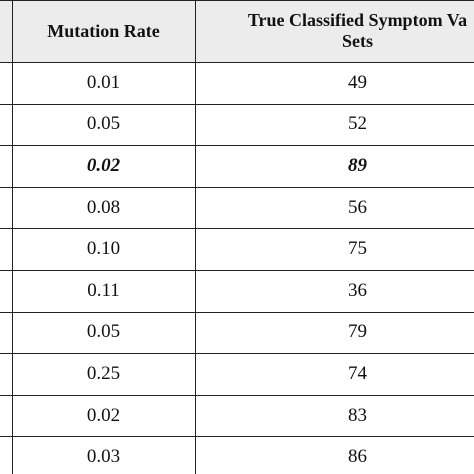 The image size is (474, 474). Describe the element at coordinates (103, 249) in the screenshot. I see `table-cell: 0.10` at that location.